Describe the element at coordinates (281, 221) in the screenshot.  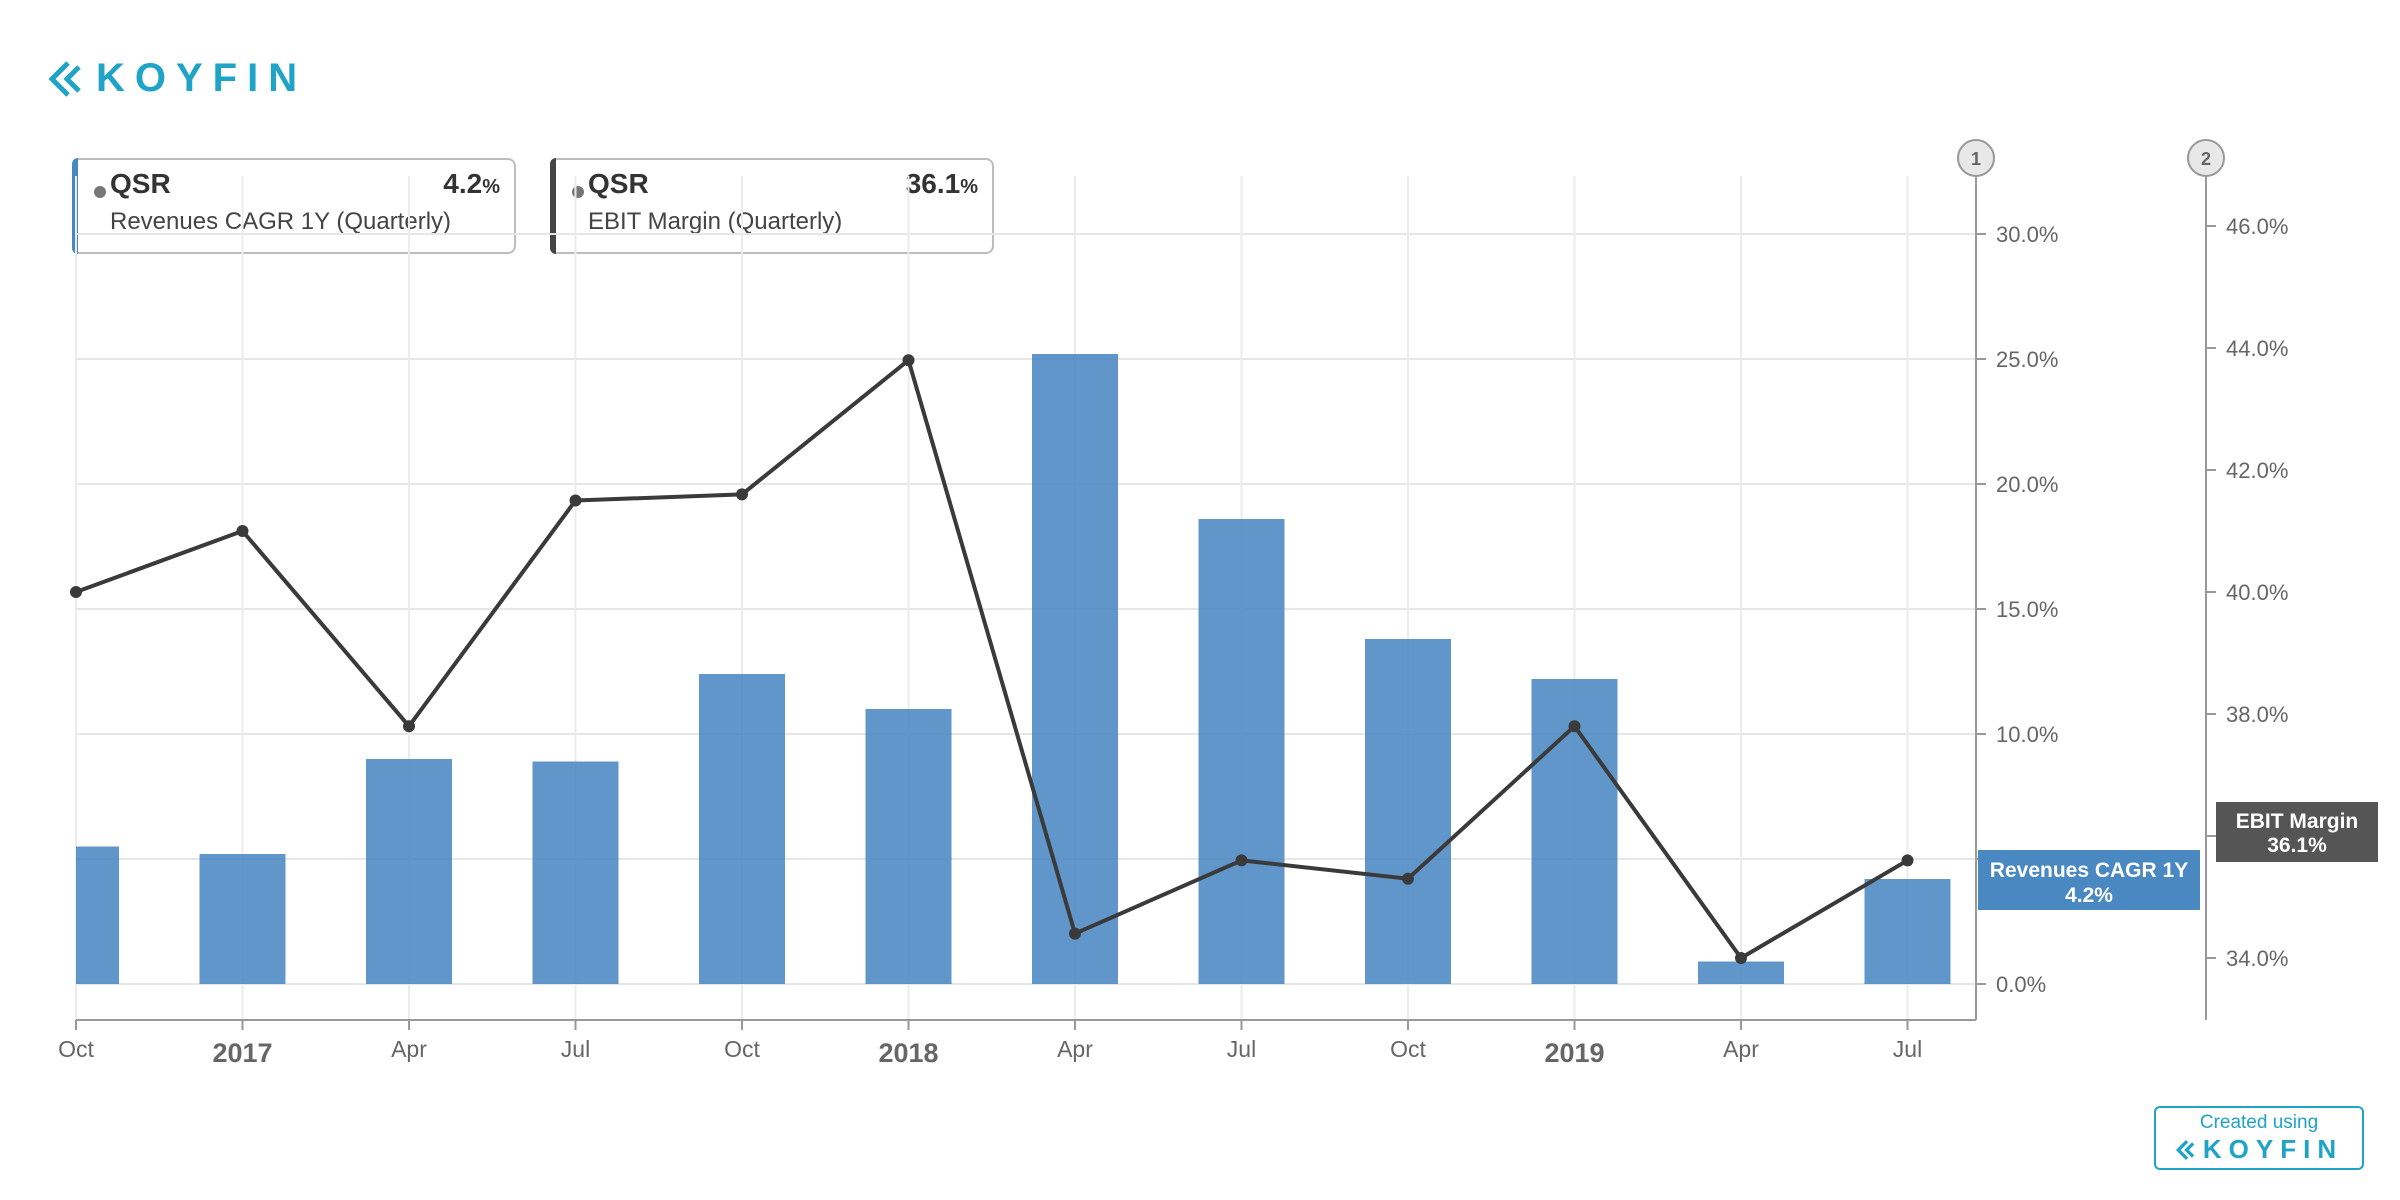
I see `legend-metric: Revenues CAGR 1Y (Quarterly)` at that location.